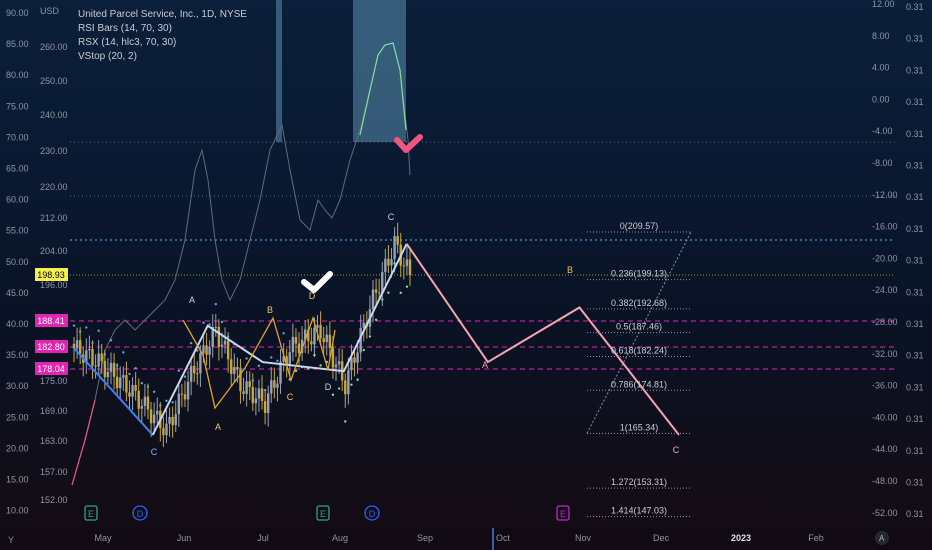 This screenshot has height=550, width=932. What do you see at coordinates (882, 538) in the screenshot?
I see `auto-scale-button` at bounding box center [882, 538].